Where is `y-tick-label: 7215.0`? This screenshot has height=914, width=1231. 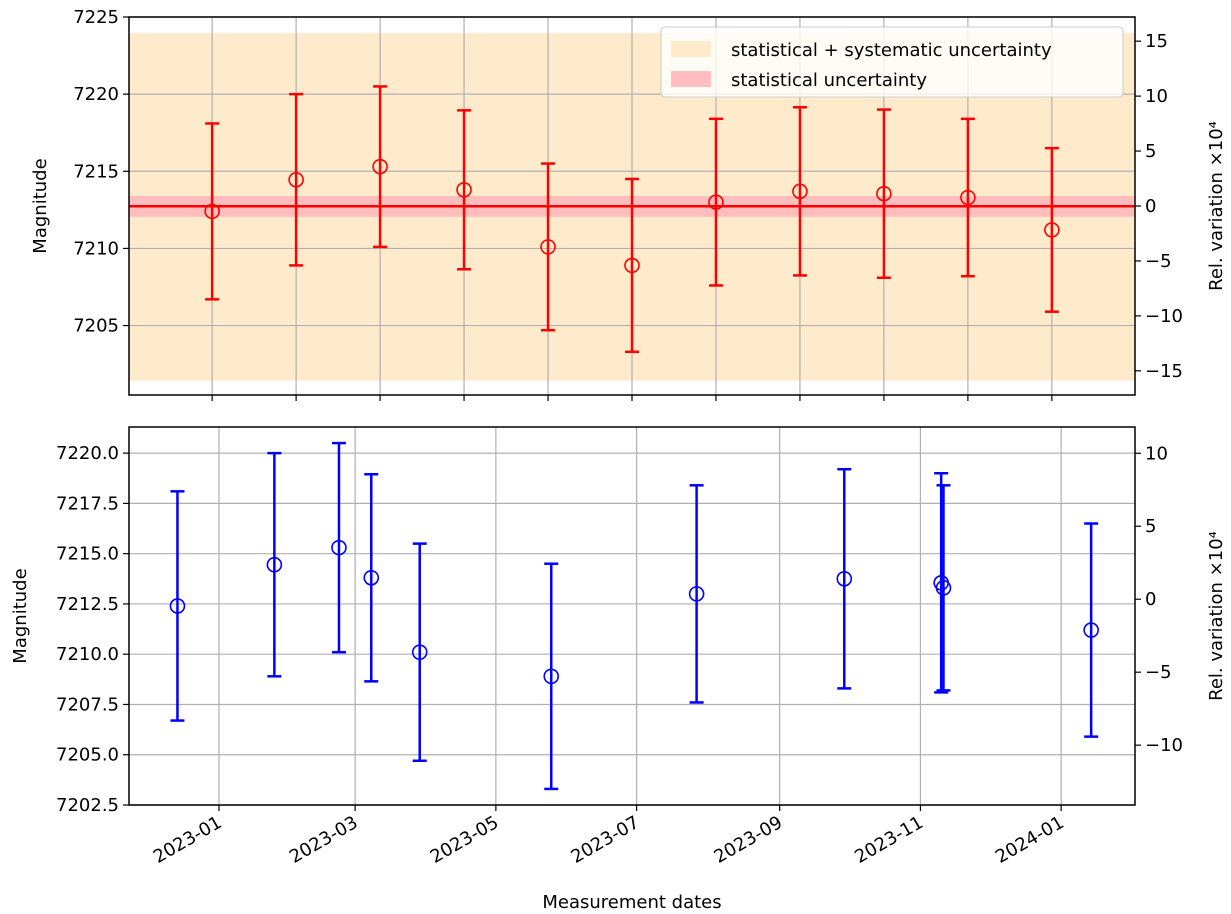
y-tick-label: 7215.0 is located at coordinates (87, 554).